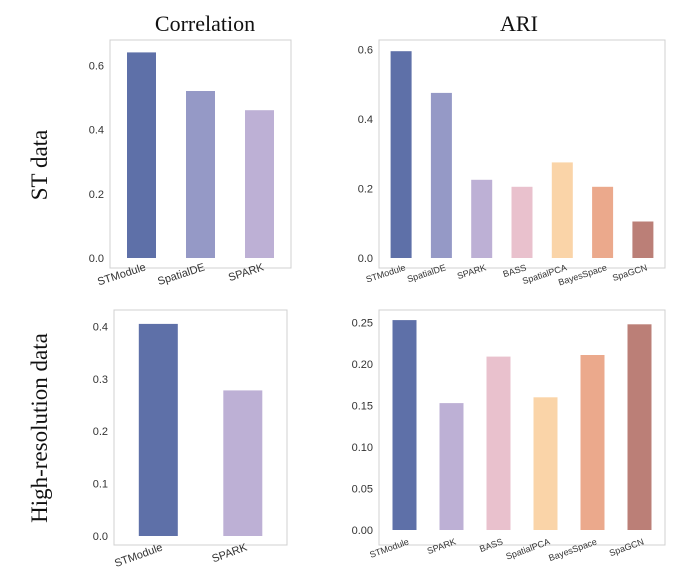  What do you see at coordinates (362, 324) in the screenshot?
I see `y-tick-label: 0.25` at bounding box center [362, 324].